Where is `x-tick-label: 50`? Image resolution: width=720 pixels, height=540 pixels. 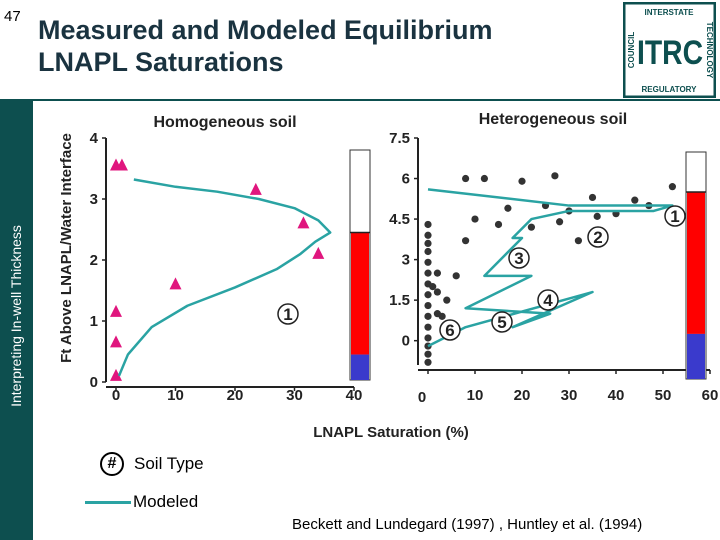 x-tick-label: 50 is located at coordinates (663, 395).